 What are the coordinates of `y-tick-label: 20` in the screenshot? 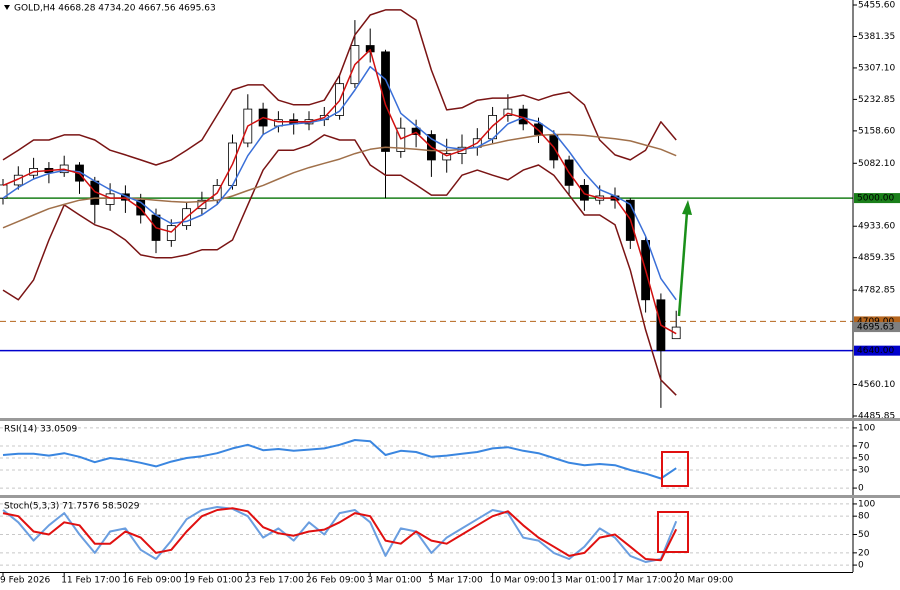 It's located at (864, 553).